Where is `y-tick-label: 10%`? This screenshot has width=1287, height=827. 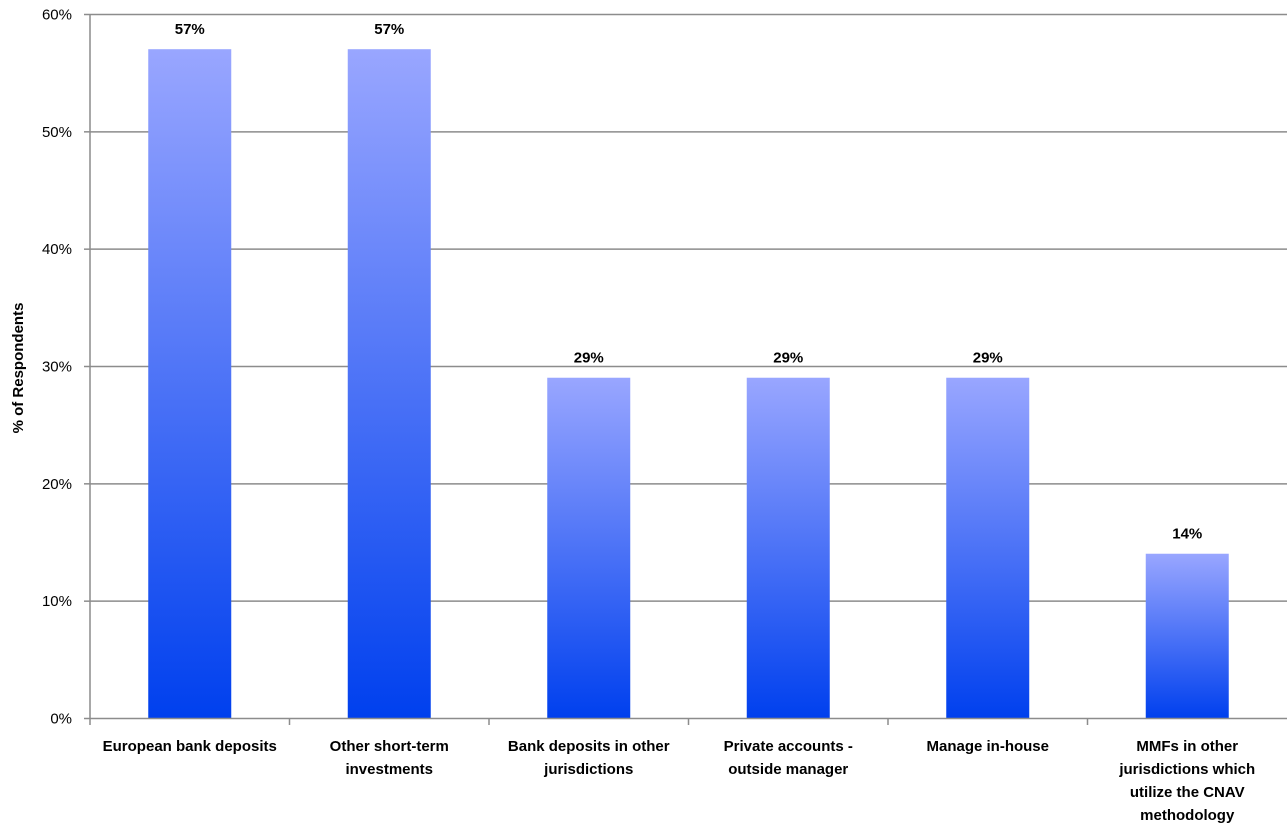 y-tick-label: 10% is located at coordinates (57, 601).